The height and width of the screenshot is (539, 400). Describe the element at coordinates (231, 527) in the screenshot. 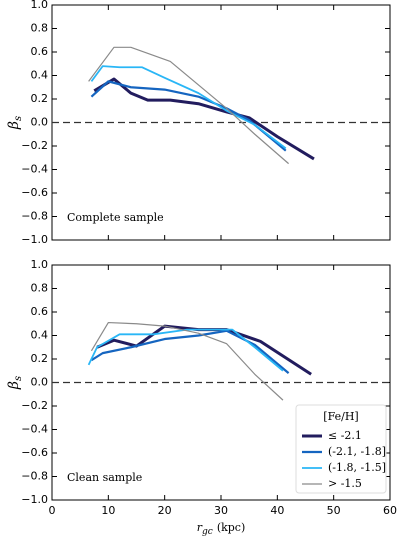

I see `x-label-unit: (kpc)` at that location.